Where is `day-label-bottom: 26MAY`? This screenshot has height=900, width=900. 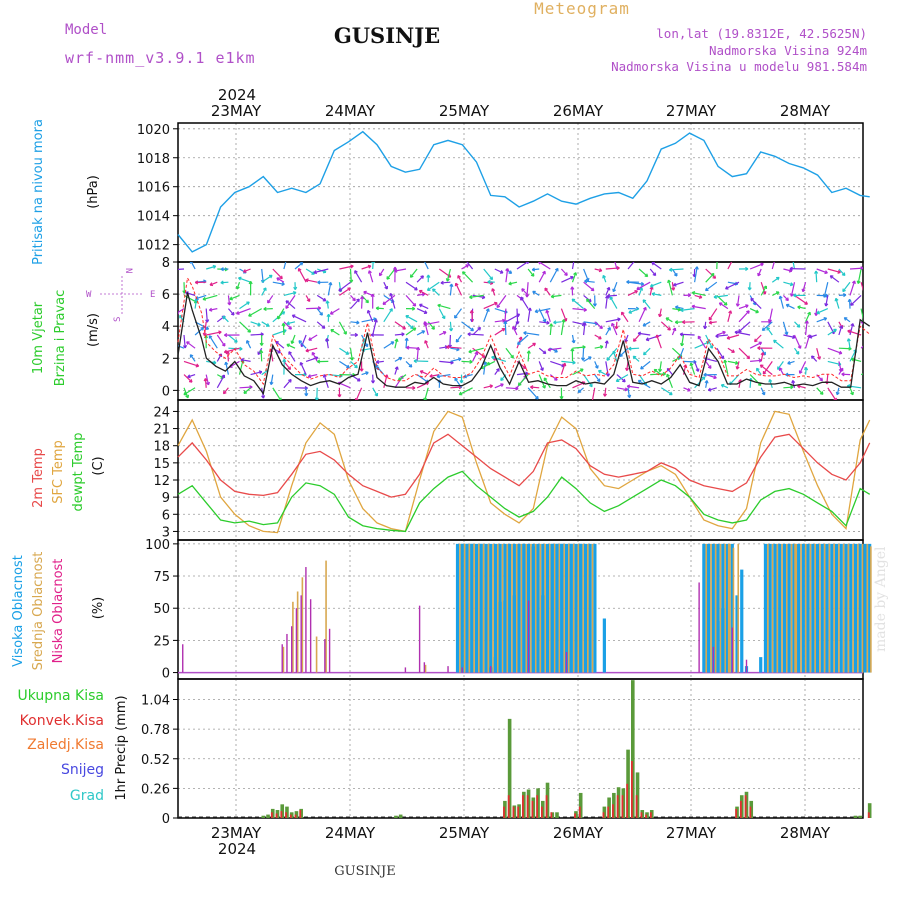
day-label-bottom: 26MAY is located at coordinates (578, 833).